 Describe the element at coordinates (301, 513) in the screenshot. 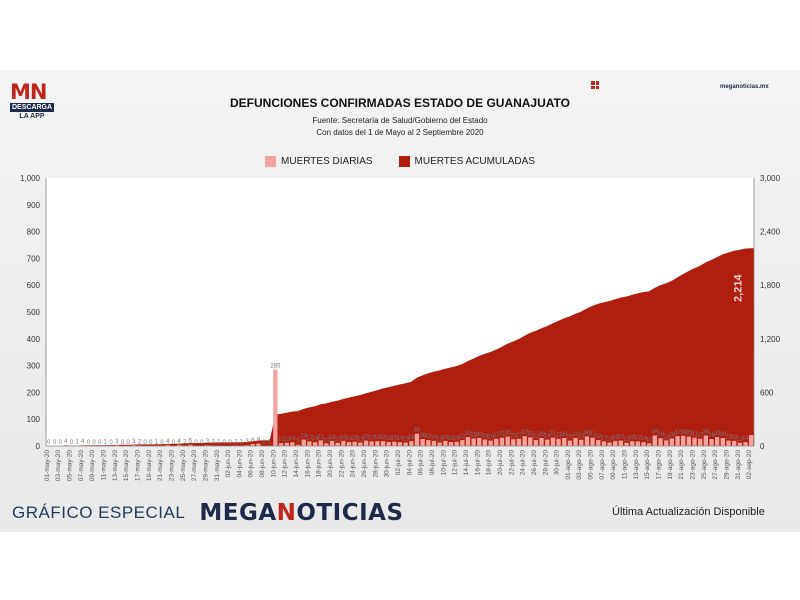

I see `meganoticias-wordmark: MEGANOTICIAS` at that location.